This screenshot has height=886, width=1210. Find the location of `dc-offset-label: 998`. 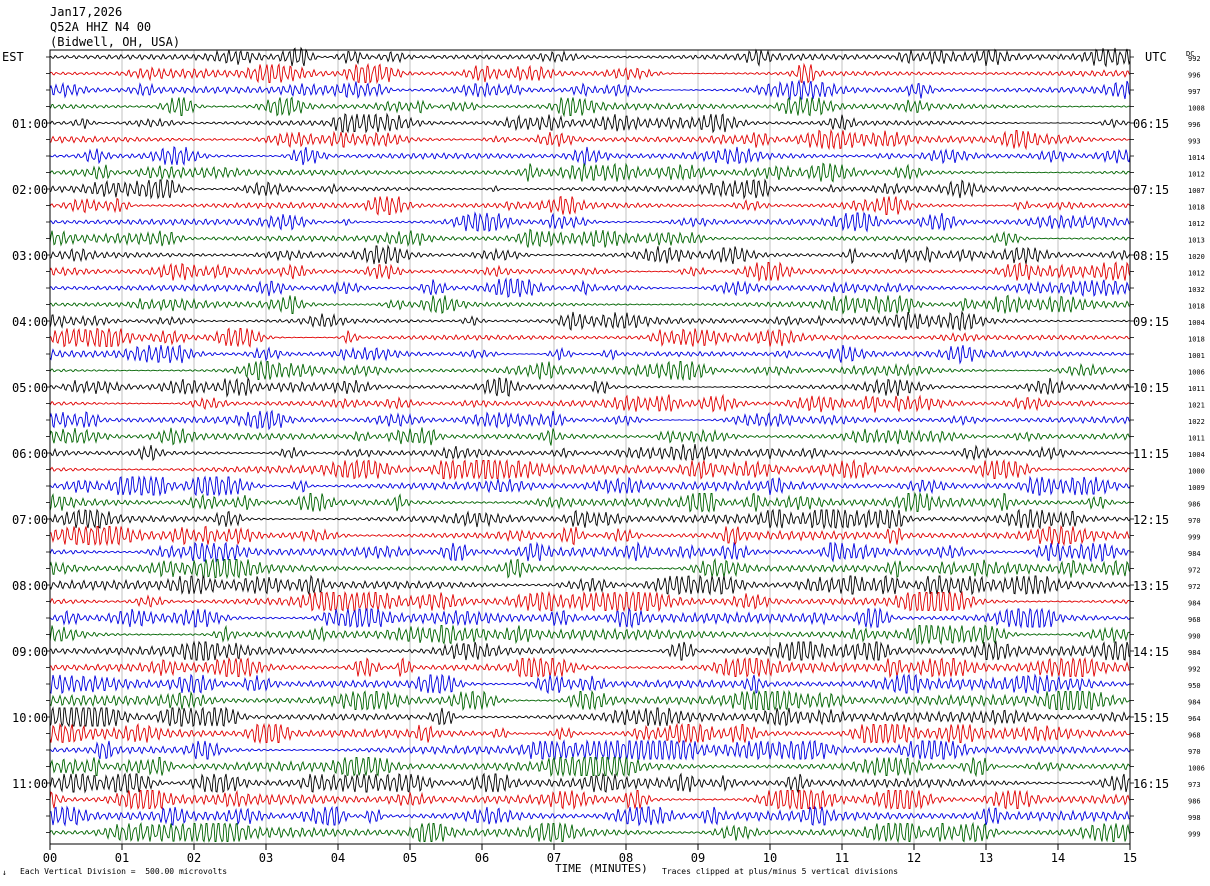

dc-offset-label: 998 is located at coordinates (1194, 818).